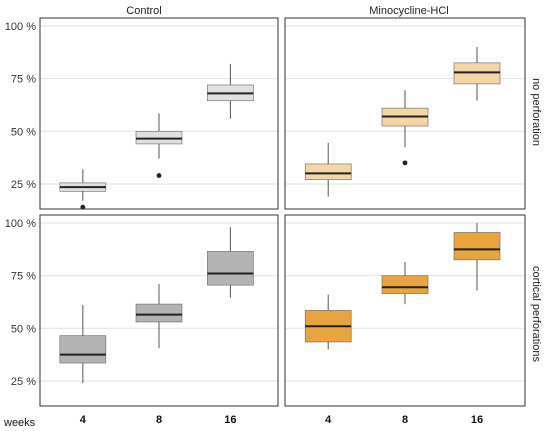  Describe the element at coordinates (143, 11) in the screenshot. I see `column-header-control: Control` at that location.